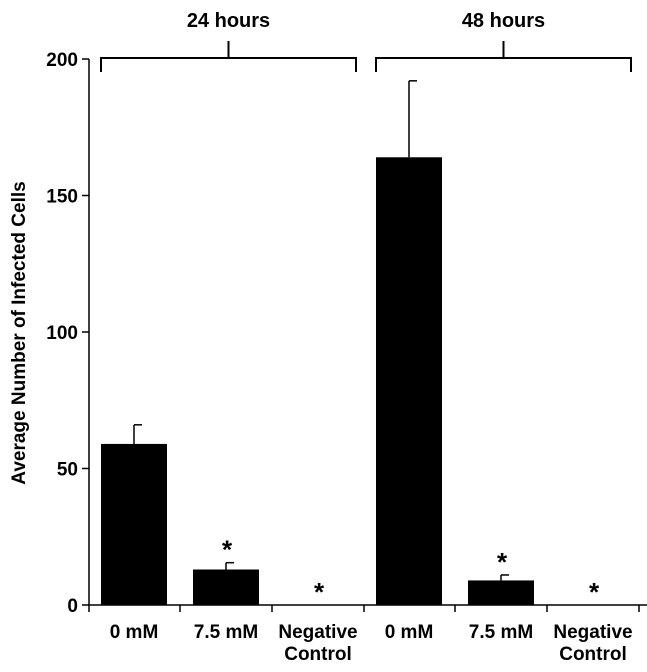  Describe the element at coordinates (67, 470) in the screenshot. I see `y-tick-label: 50` at that location.